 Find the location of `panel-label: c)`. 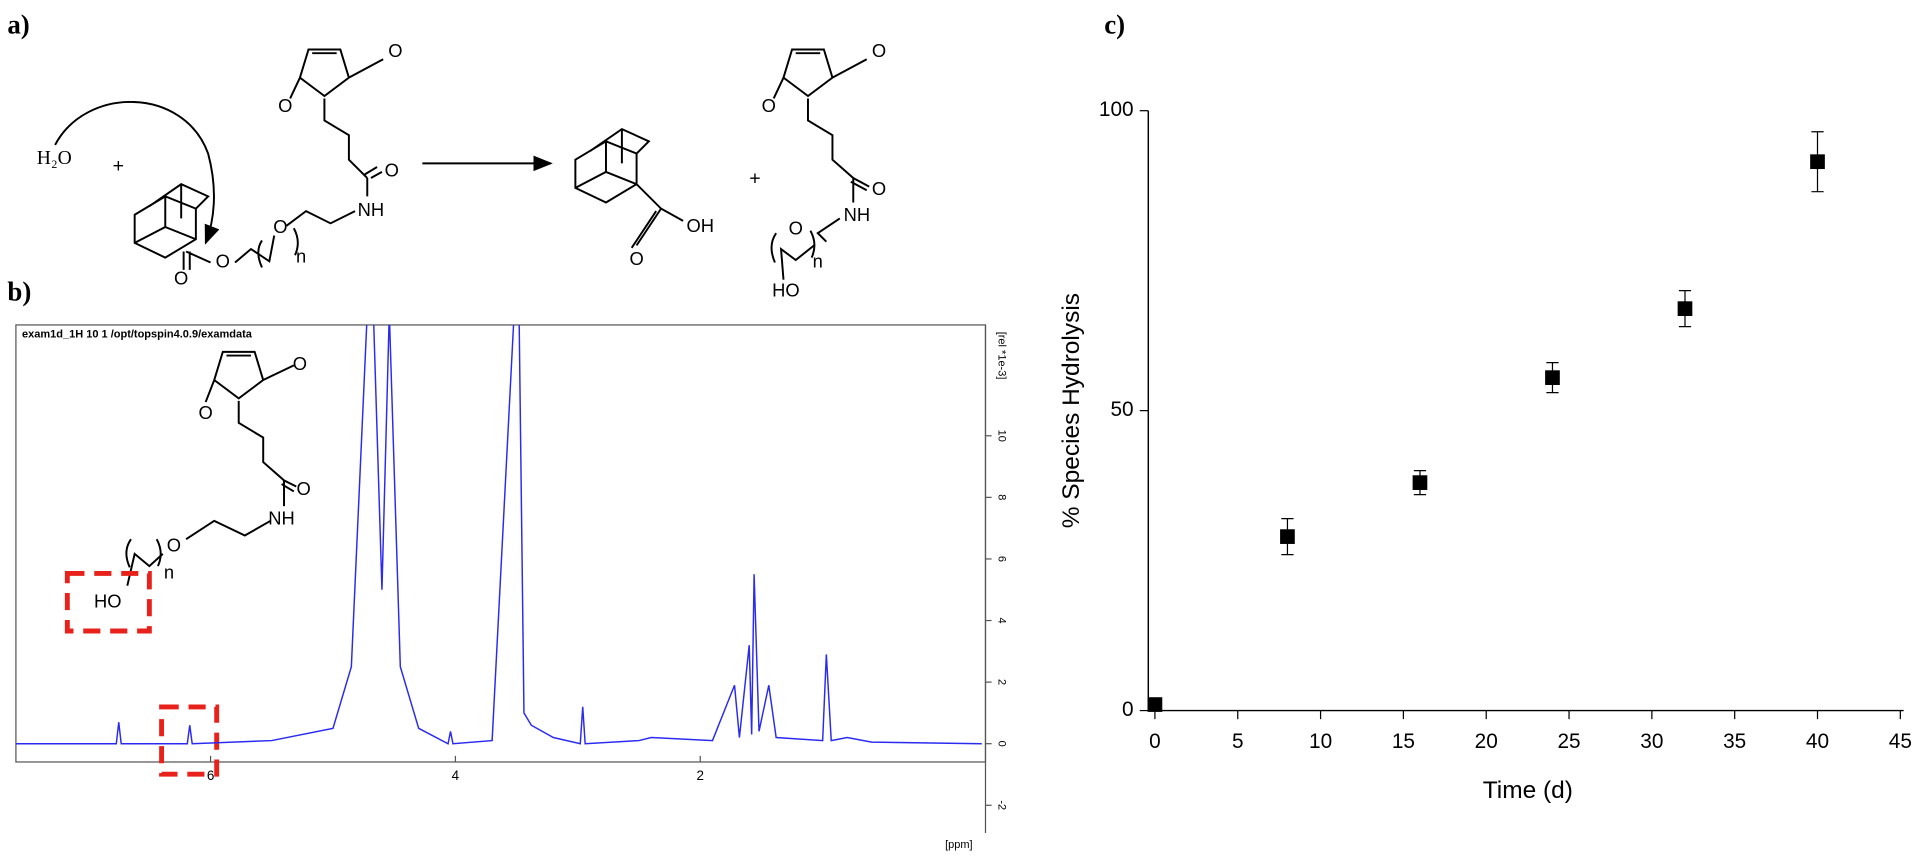

panel-label: c) is located at coordinates (1114, 25).